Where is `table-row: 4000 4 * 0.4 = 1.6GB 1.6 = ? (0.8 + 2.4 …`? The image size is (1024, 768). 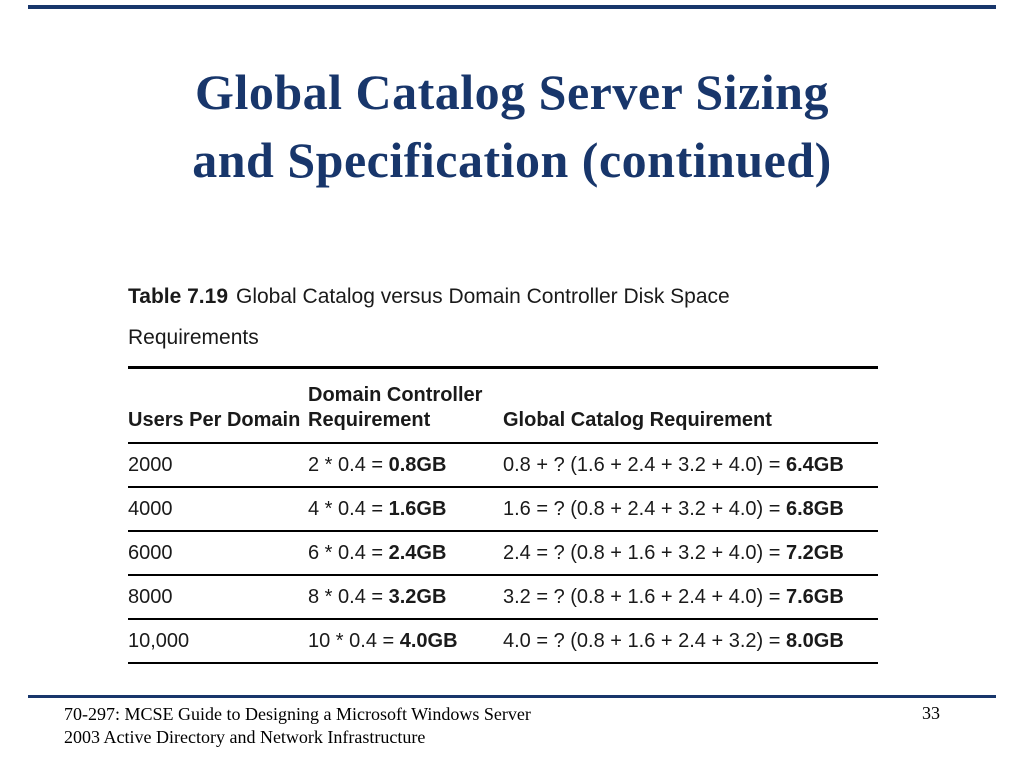
table-row: 4000 4 * 0.4 = 1.6GB 1.6 = ? (0.8 + 2.4 … is located at coordinates (503, 509).